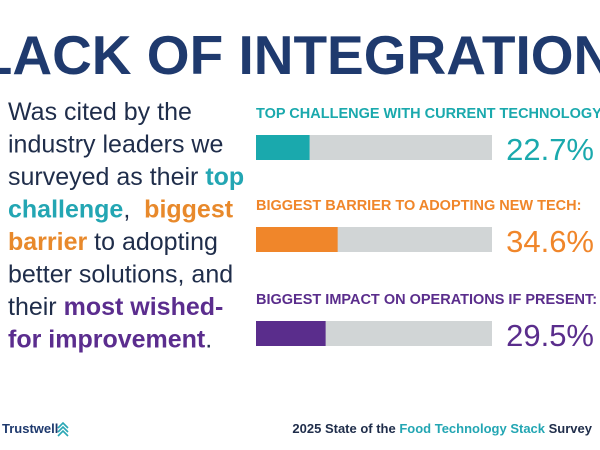  I want to click on value-label: 22.7%, so click(550, 149).